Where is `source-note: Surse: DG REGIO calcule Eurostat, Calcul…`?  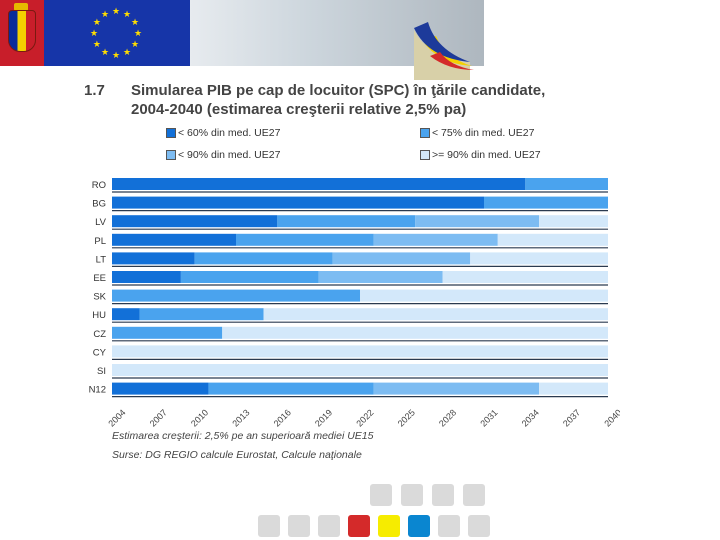 source-note: Surse: DG REGIO calcule Eurostat, Calcul… is located at coordinates (237, 455).